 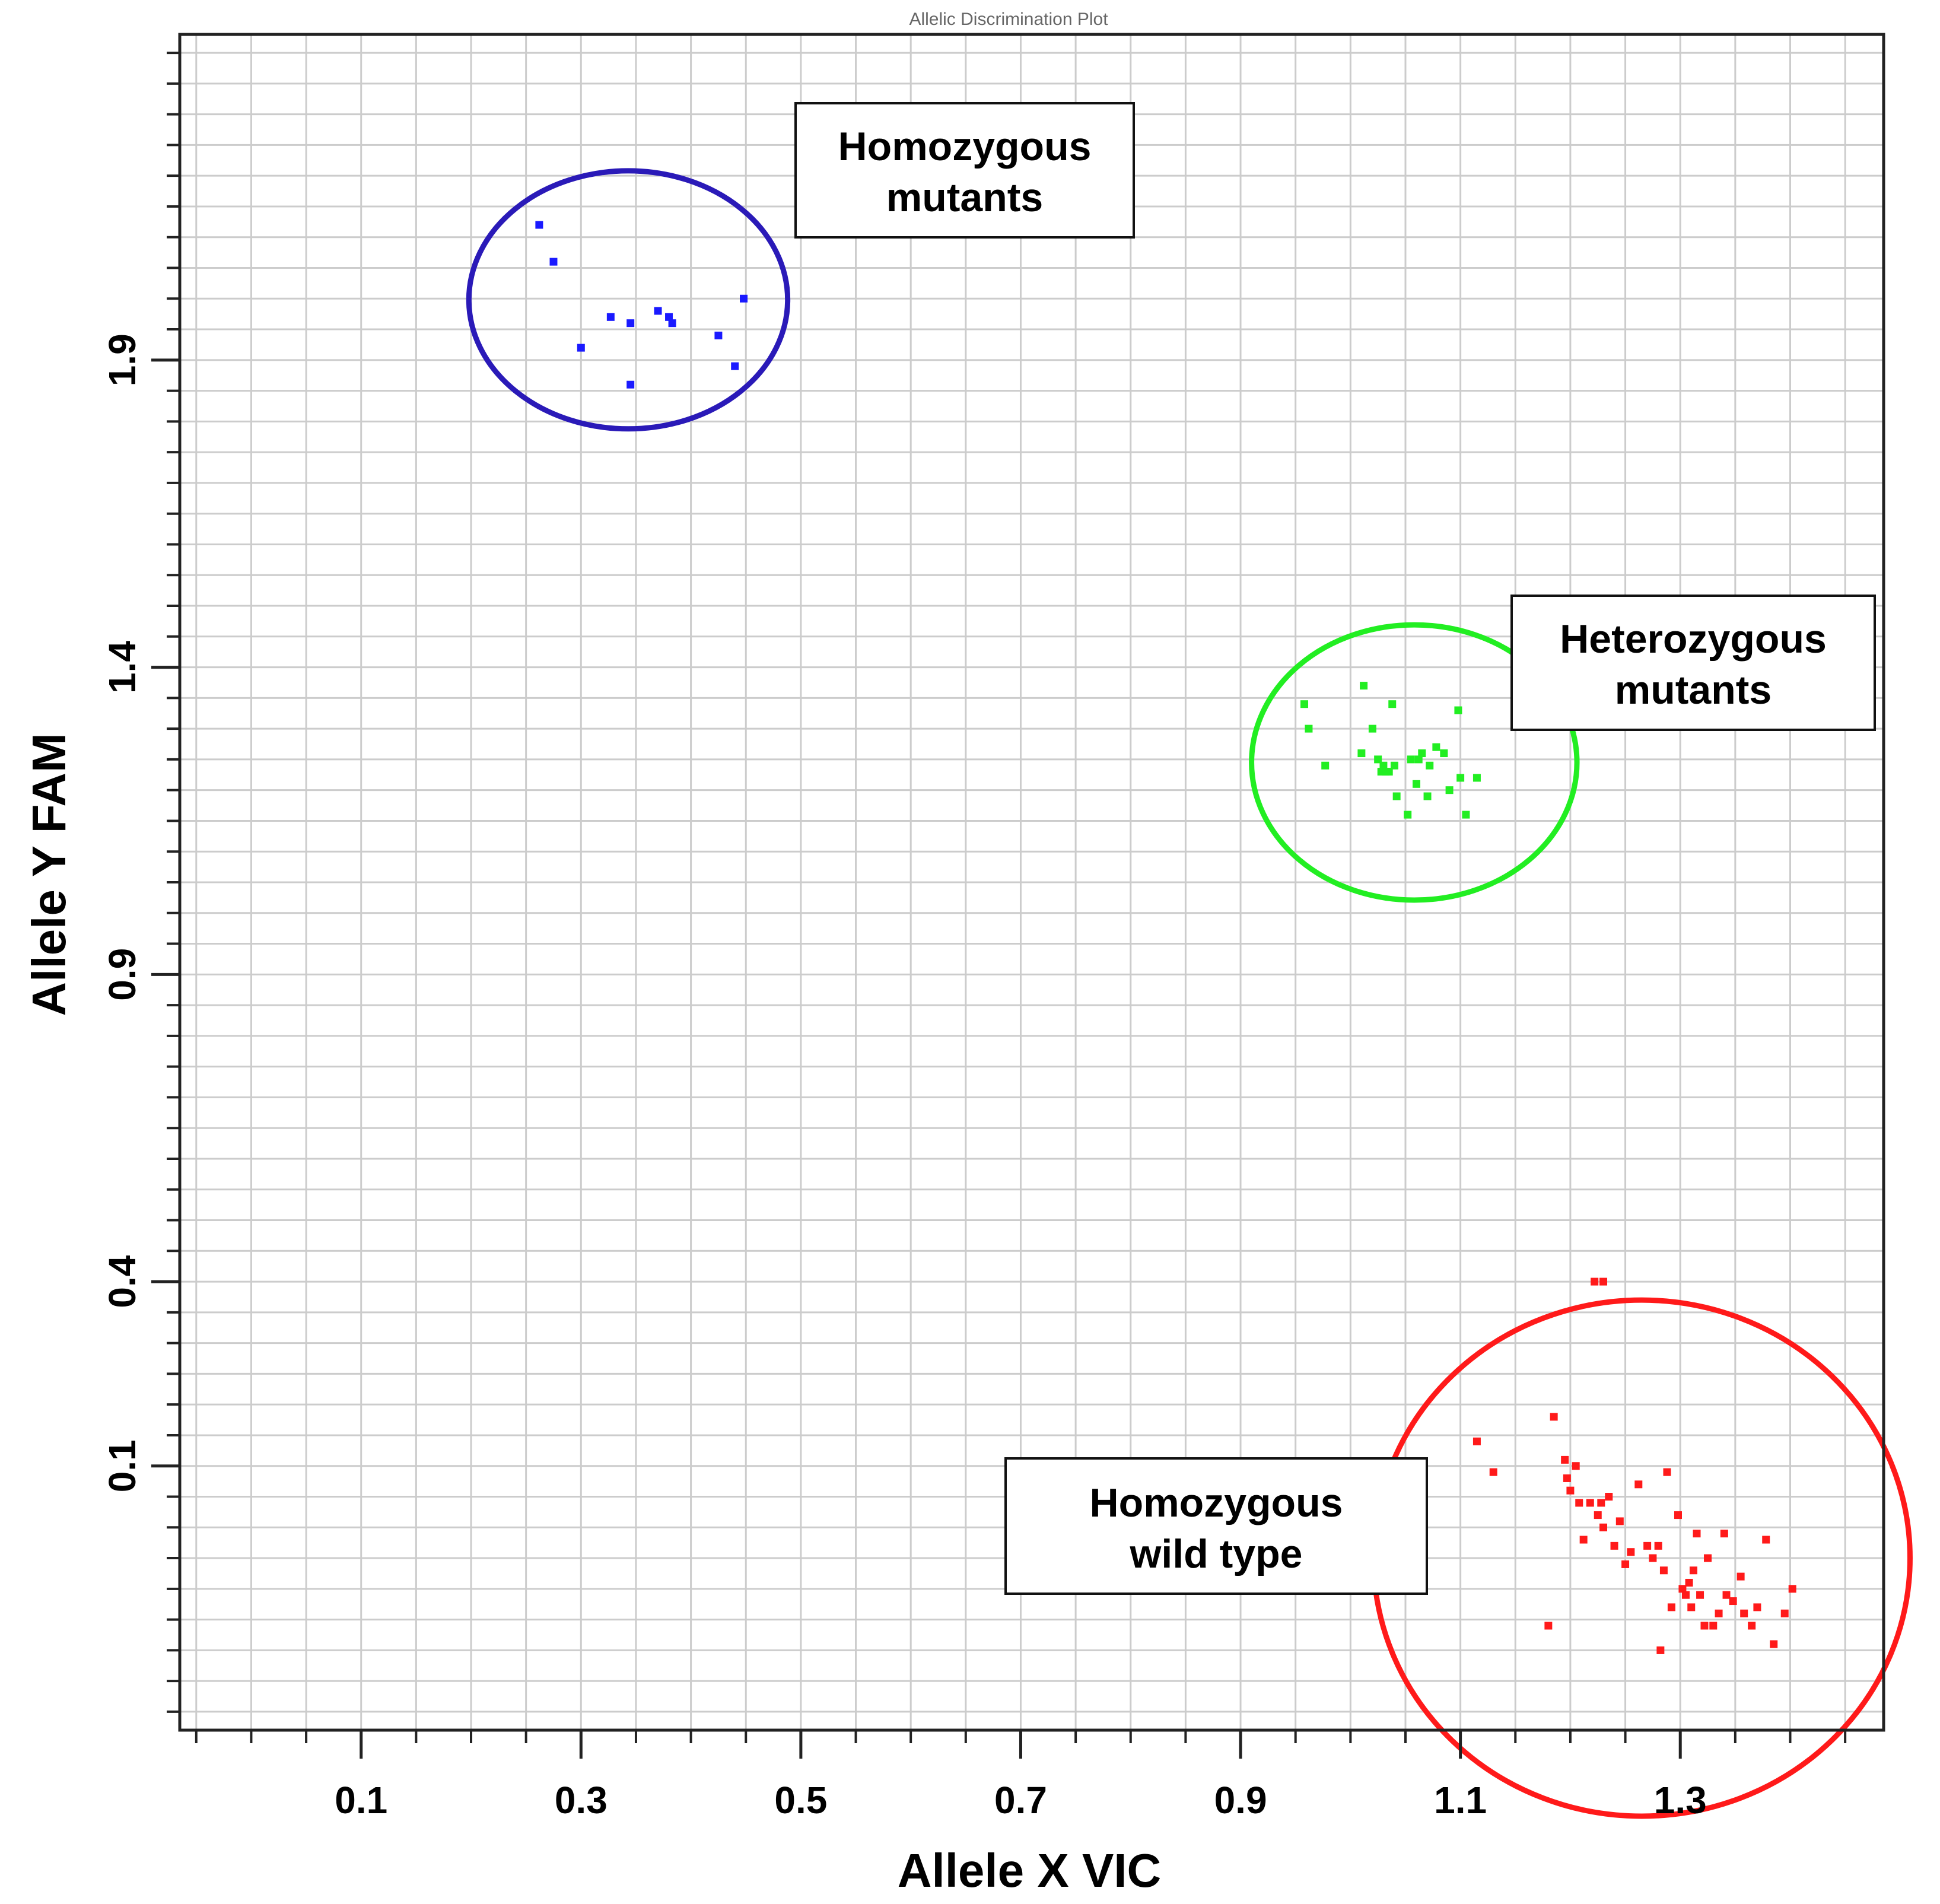 I want to click on x-tick-label: 0.1, so click(x=361, y=1801).